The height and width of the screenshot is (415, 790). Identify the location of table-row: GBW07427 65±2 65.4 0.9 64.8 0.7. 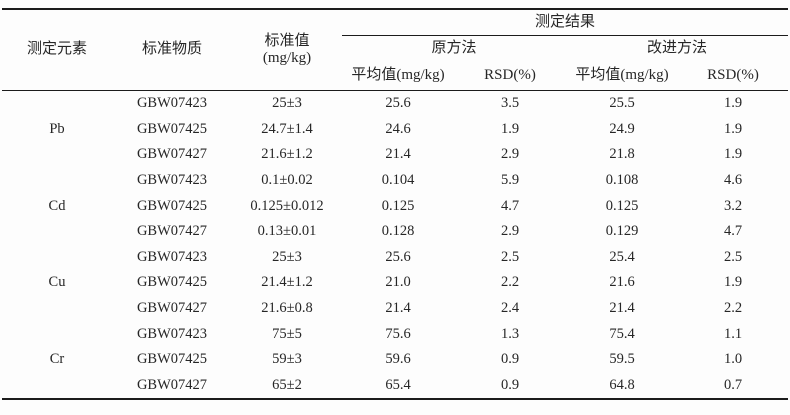
(395, 386).